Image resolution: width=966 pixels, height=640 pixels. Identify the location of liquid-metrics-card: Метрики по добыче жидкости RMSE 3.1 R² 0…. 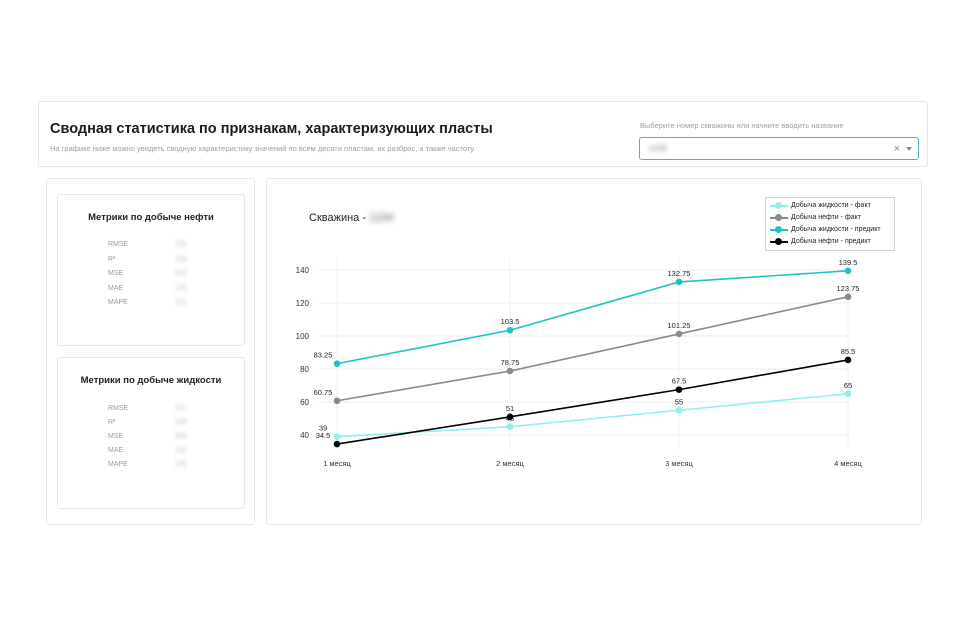
(151, 433).